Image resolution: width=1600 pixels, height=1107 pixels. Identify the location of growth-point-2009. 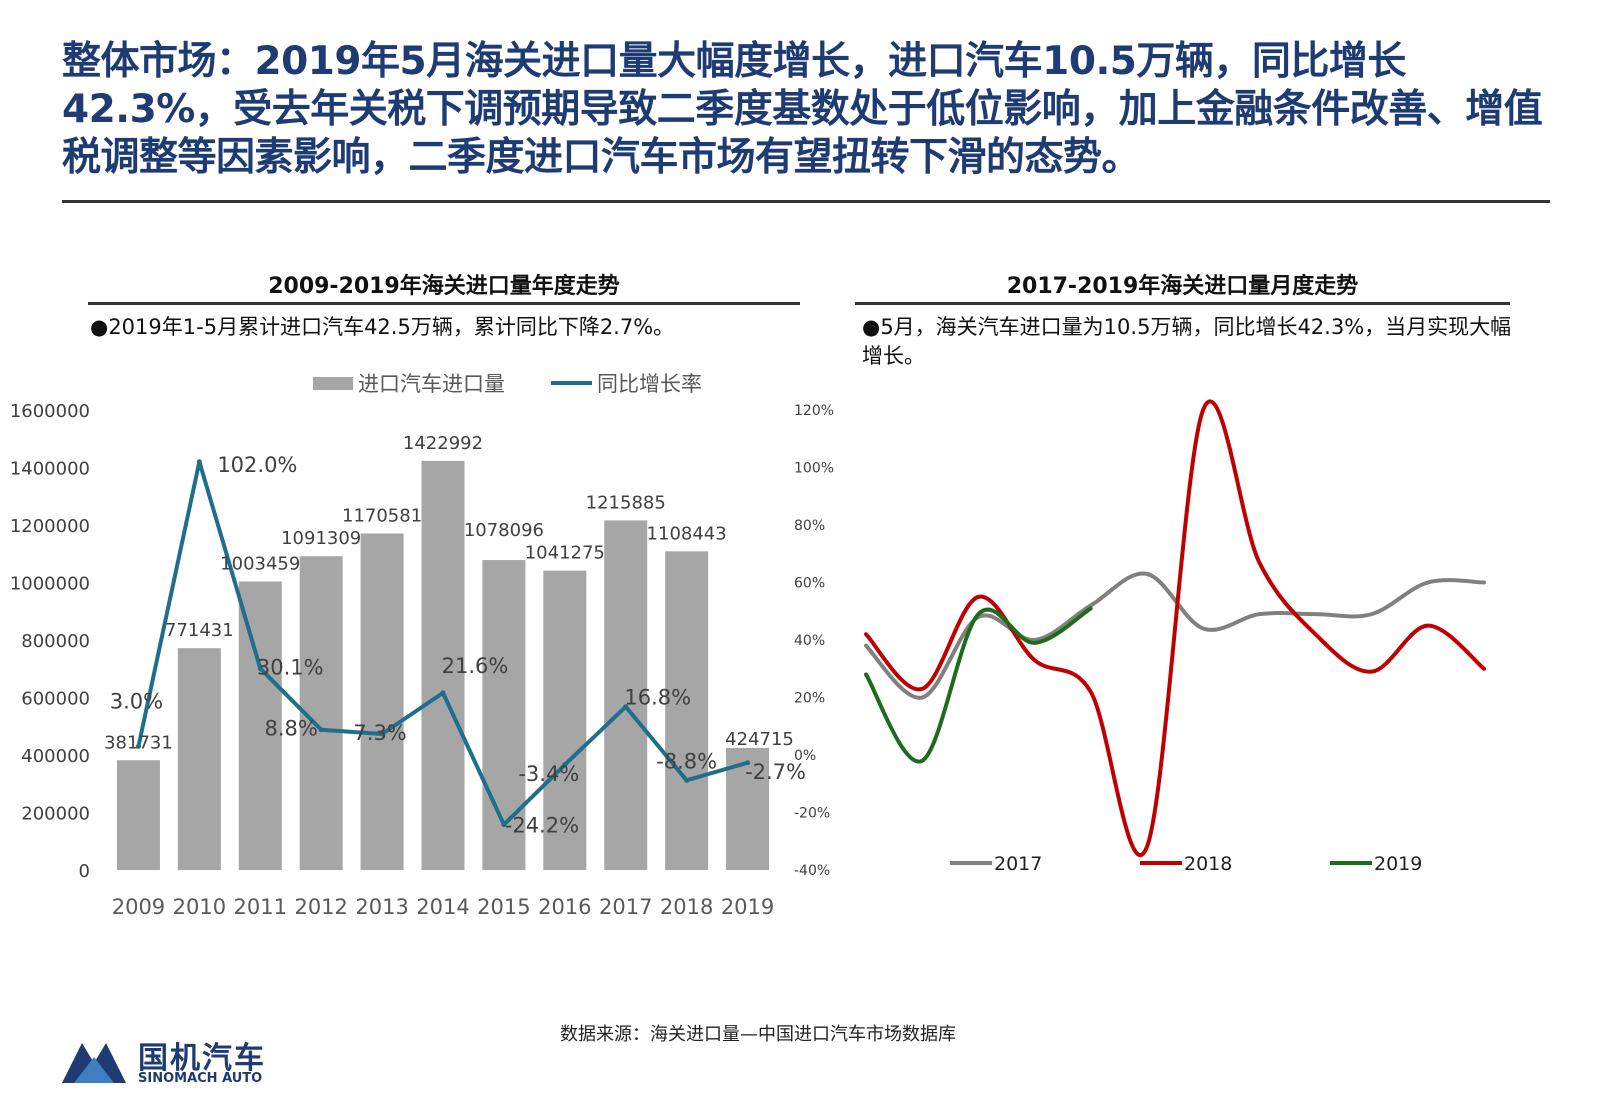
(138, 746).